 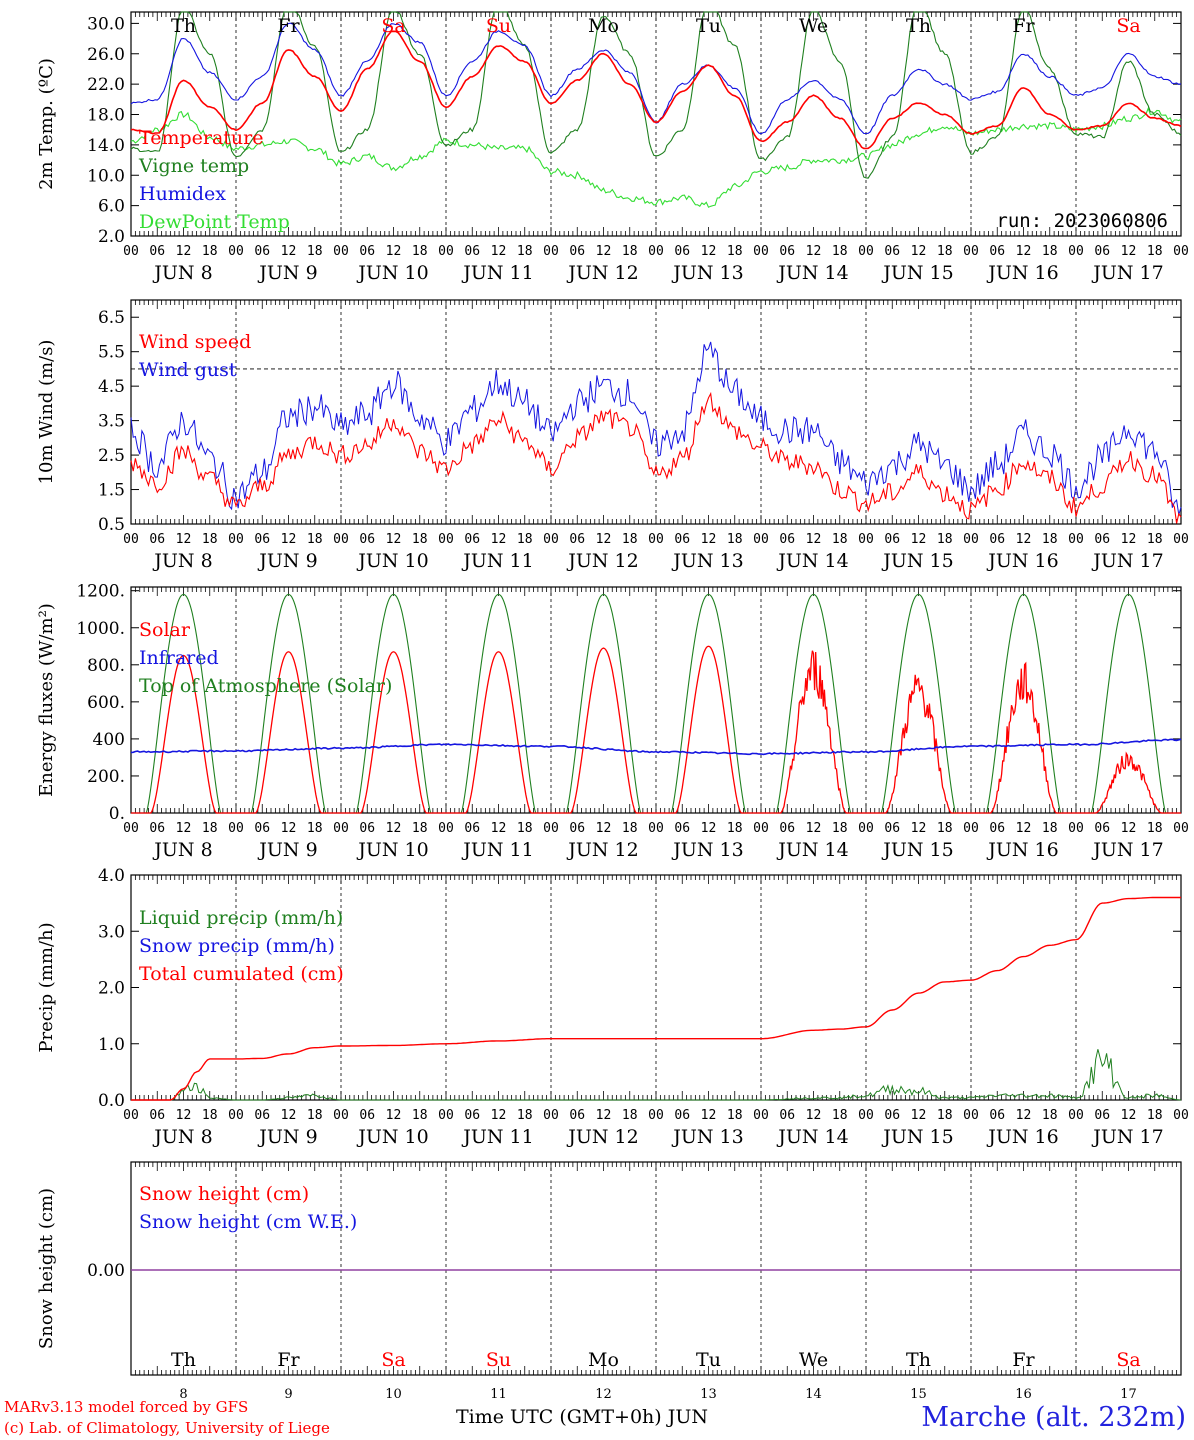 What do you see at coordinates (498, 26) in the screenshot?
I see `day-of-week-label: Su` at bounding box center [498, 26].